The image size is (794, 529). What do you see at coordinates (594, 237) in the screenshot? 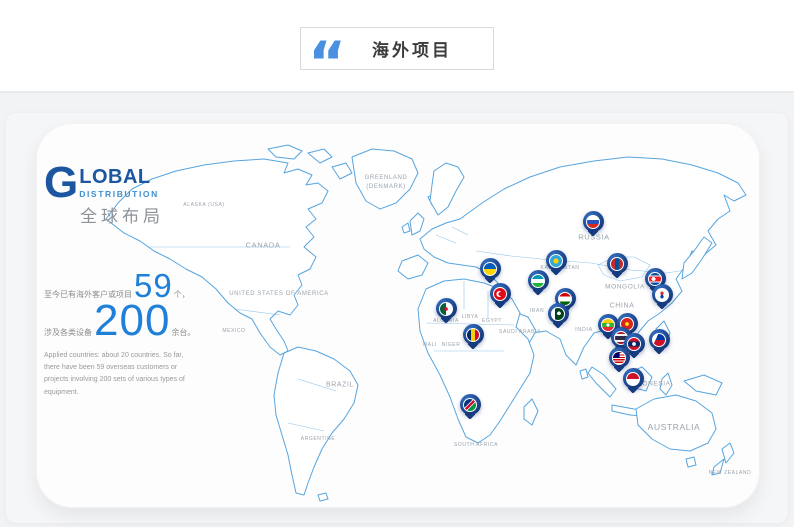
I see `map-label-russia: RUSSIA` at bounding box center [594, 237].